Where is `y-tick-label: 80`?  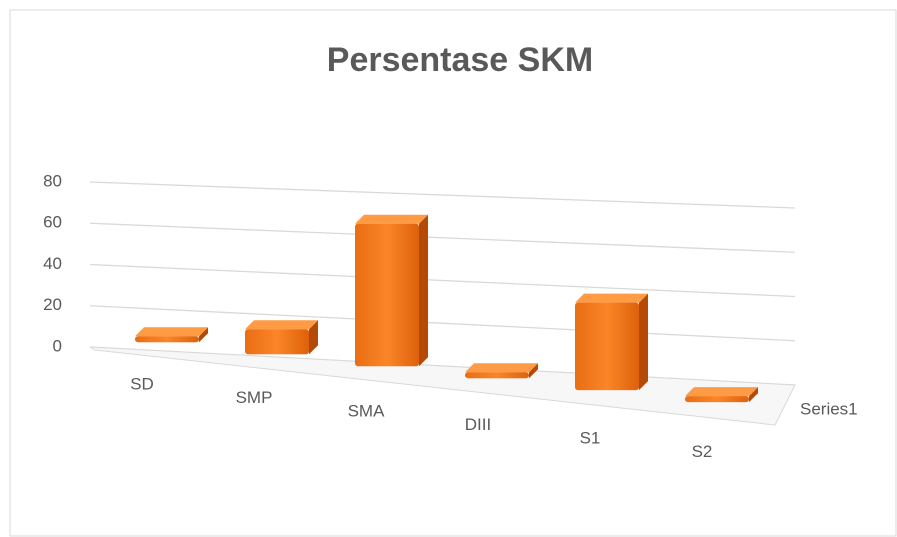
y-tick-label: 80 is located at coordinates (52, 180).